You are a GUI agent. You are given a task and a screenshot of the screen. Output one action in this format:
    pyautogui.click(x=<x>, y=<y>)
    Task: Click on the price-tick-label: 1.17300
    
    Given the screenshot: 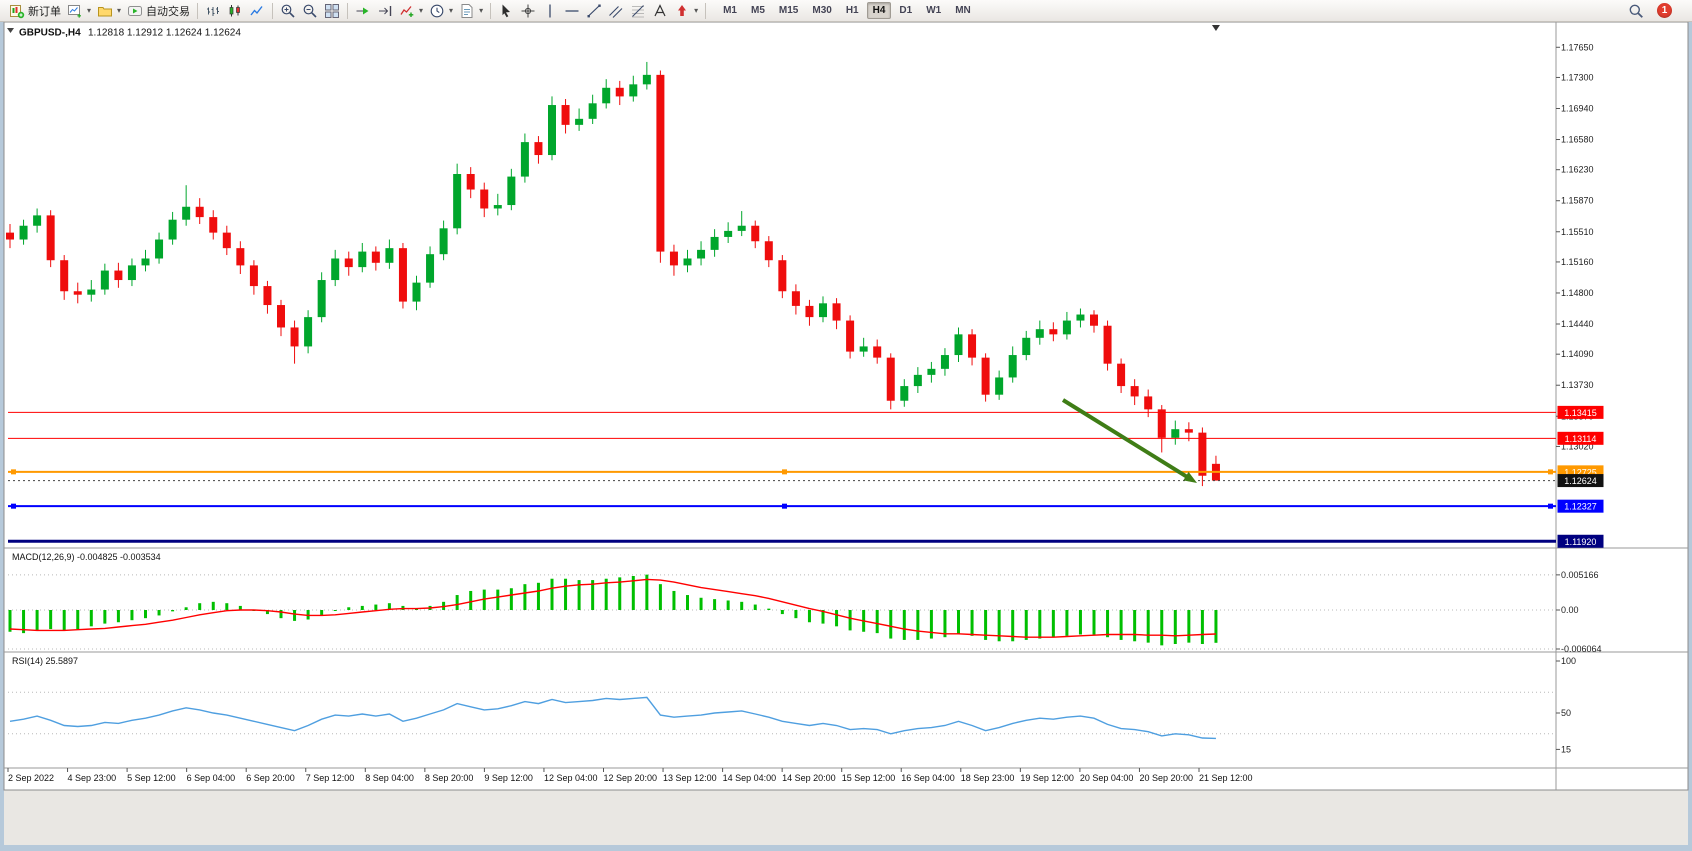 What is the action you would take?
    pyautogui.click(x=1577, y=77)
    